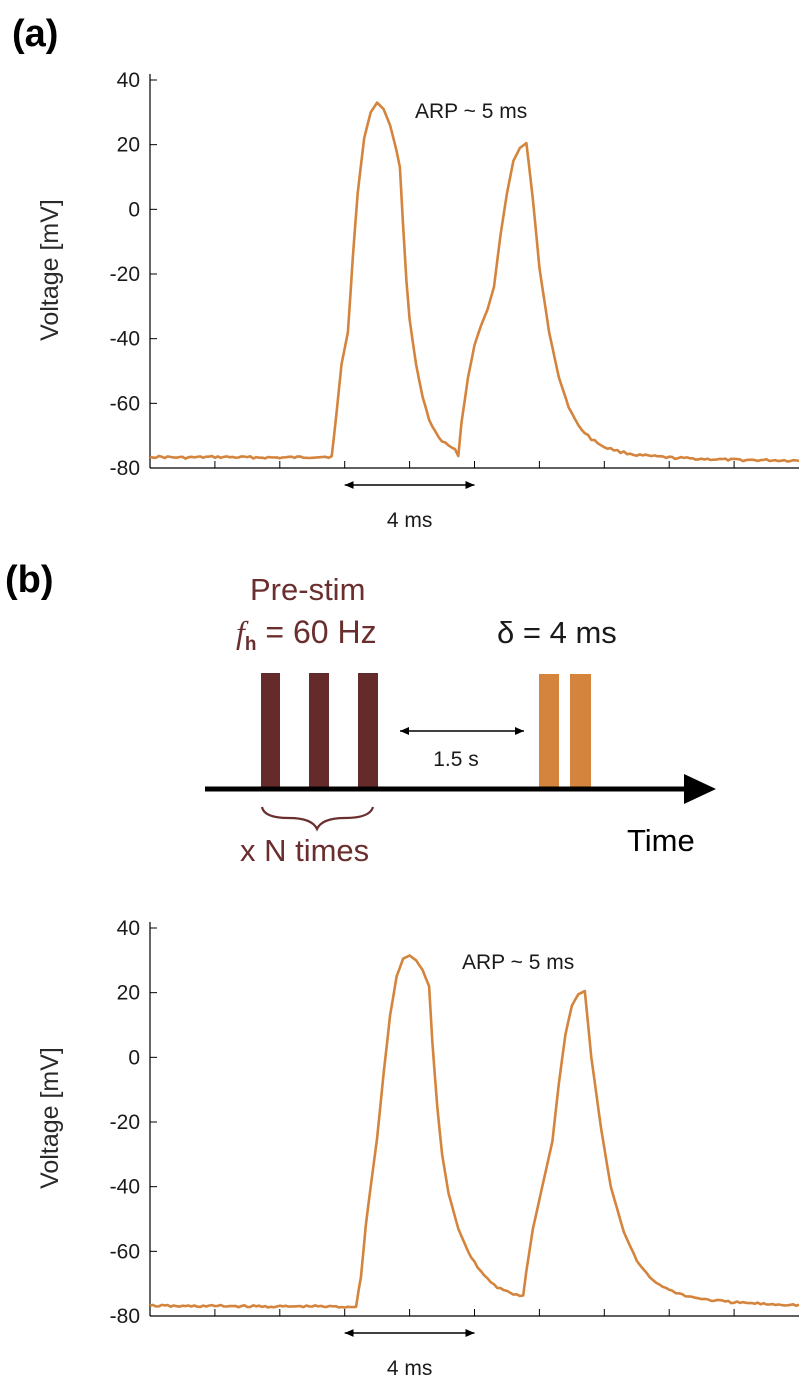 The image size is (799, 1384). What do you see at coordinates (307, 589) in the screenshot?
I see `prestim-title: Pre-stim` at bounding box center [307, 589].